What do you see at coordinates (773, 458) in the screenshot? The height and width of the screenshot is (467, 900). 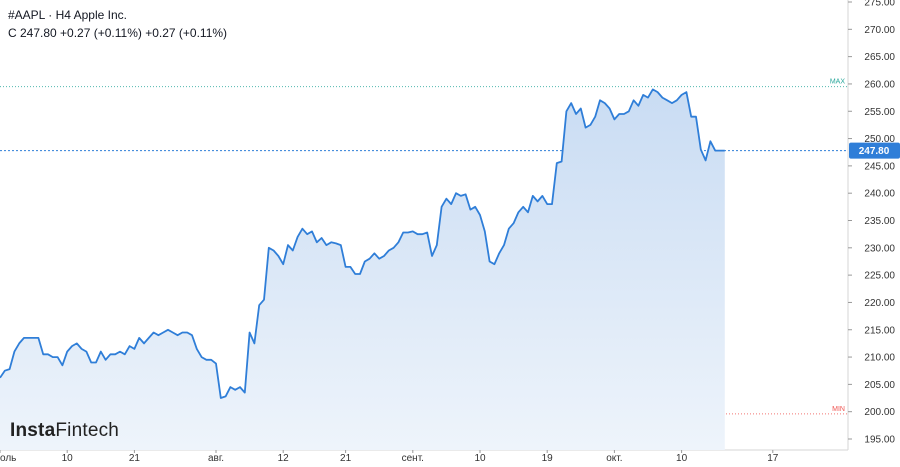 I see `x-tick-label: 17` at bounding box center [773, 458].